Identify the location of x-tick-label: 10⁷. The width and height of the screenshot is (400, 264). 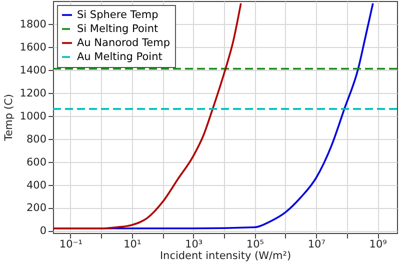
(317, 244).